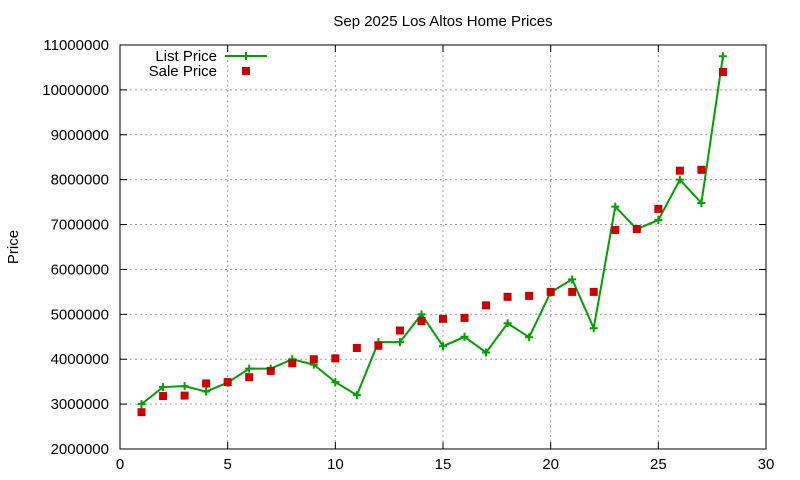  I want to click on y-tick-label: 6000000, so click(80, 269).